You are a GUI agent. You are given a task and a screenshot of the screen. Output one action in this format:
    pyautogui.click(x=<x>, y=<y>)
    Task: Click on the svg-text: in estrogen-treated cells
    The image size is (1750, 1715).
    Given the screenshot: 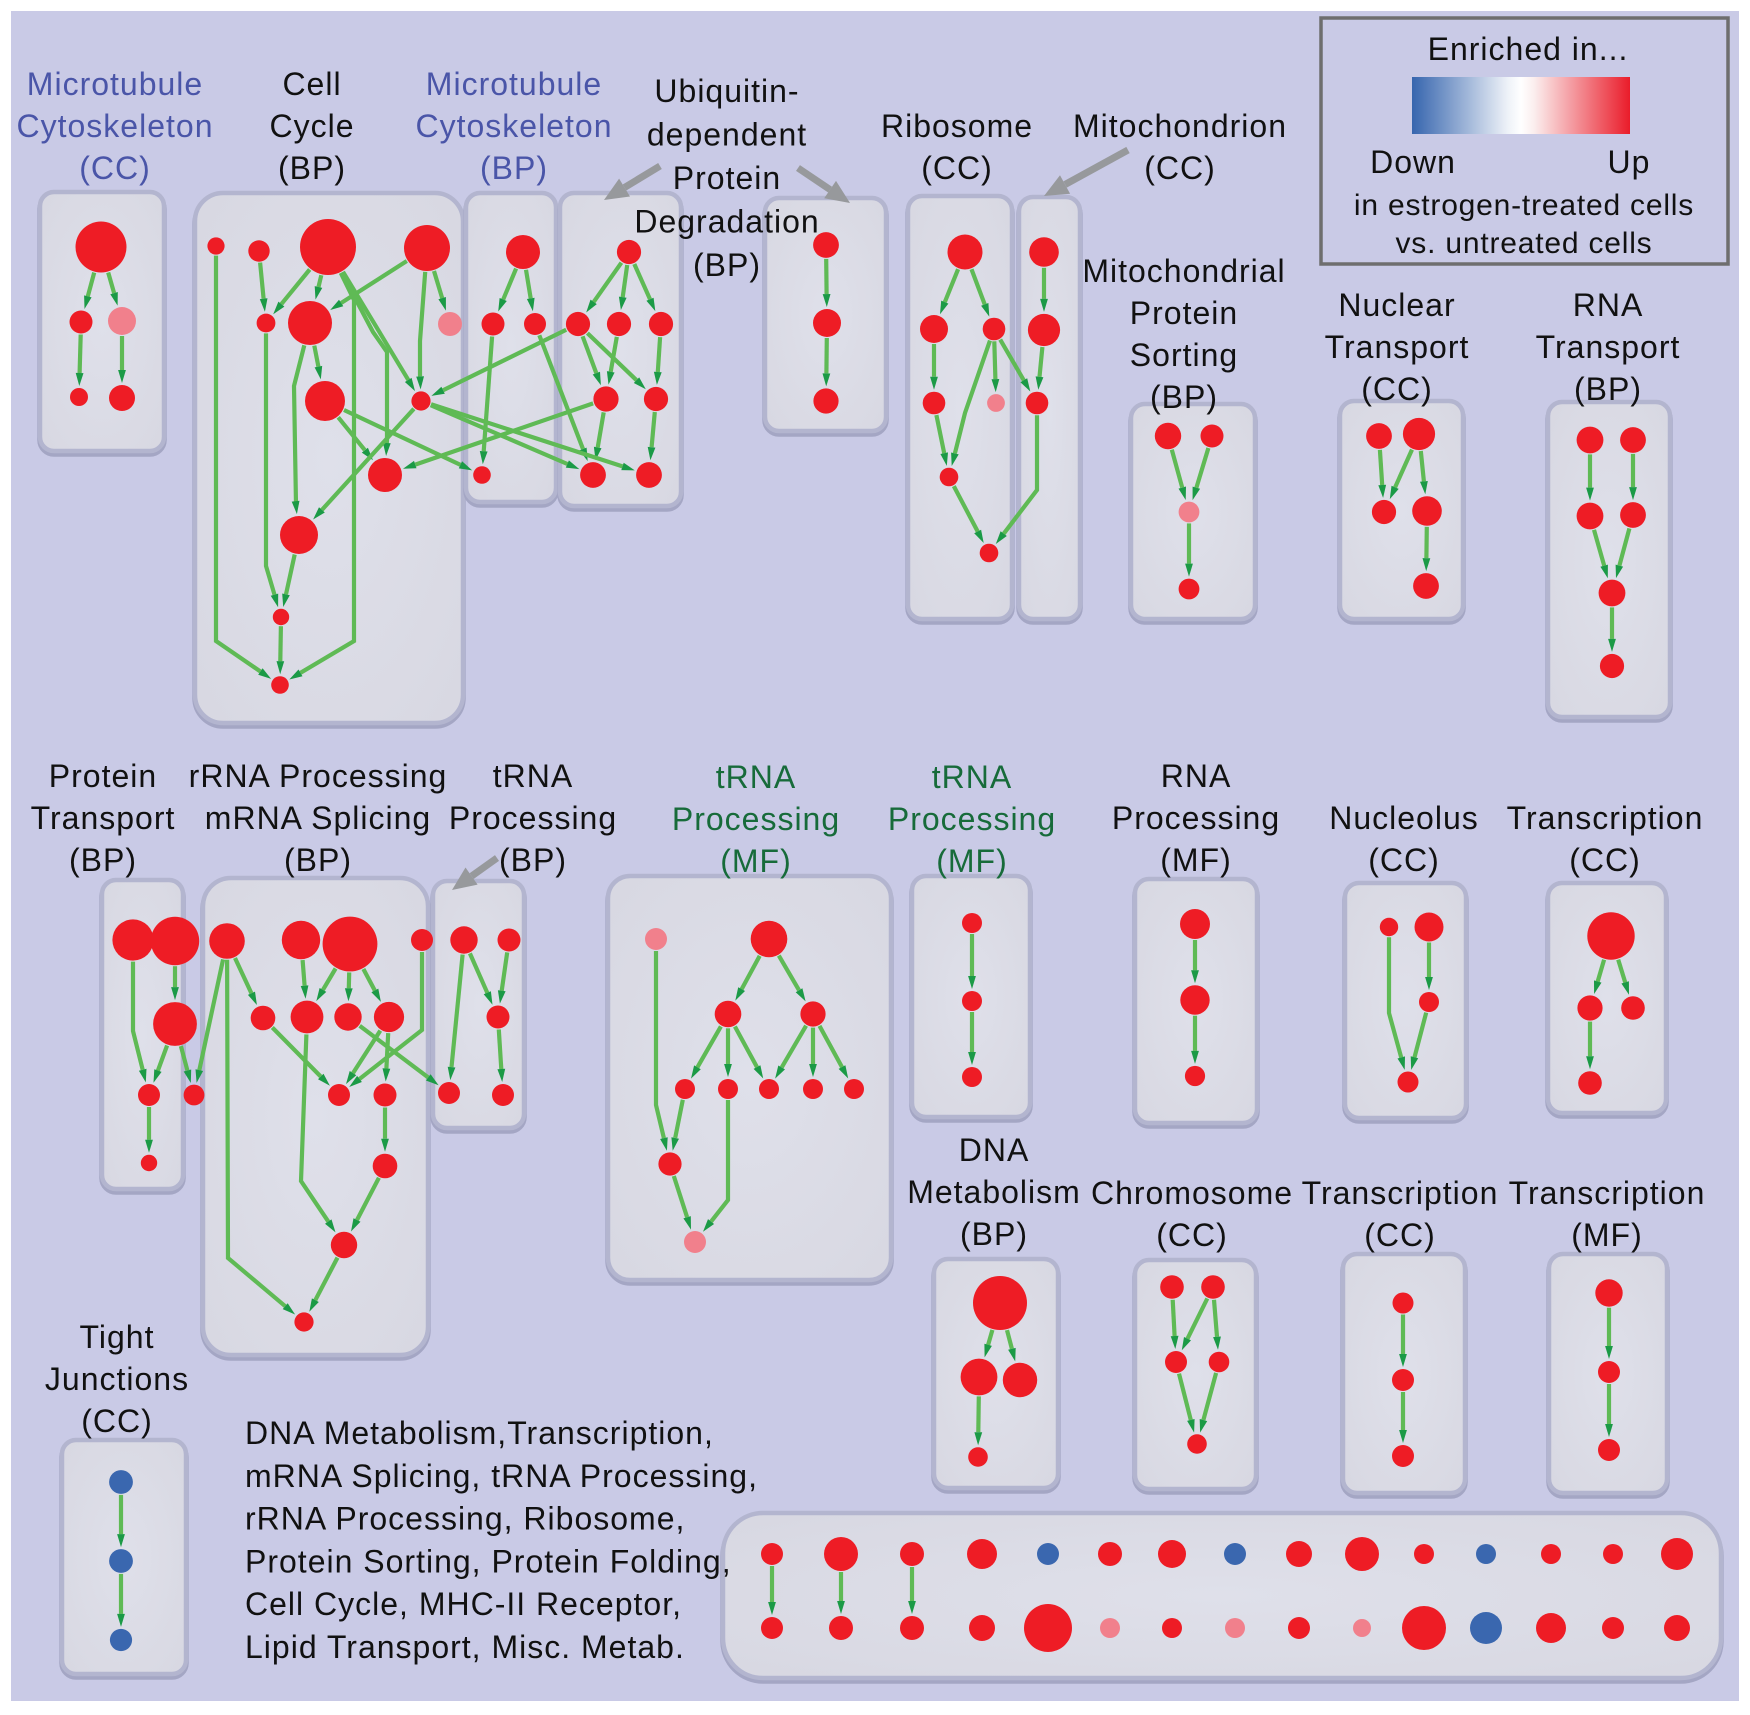 What is the action you would take?
    pyautogui.click(x=1524, y=205)
    